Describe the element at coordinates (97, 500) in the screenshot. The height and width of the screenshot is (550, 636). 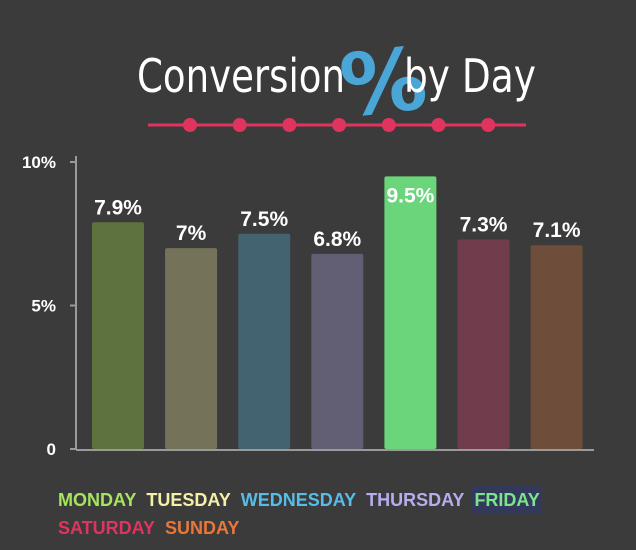
I see `legend-item-monday: MONDAY` at that location.